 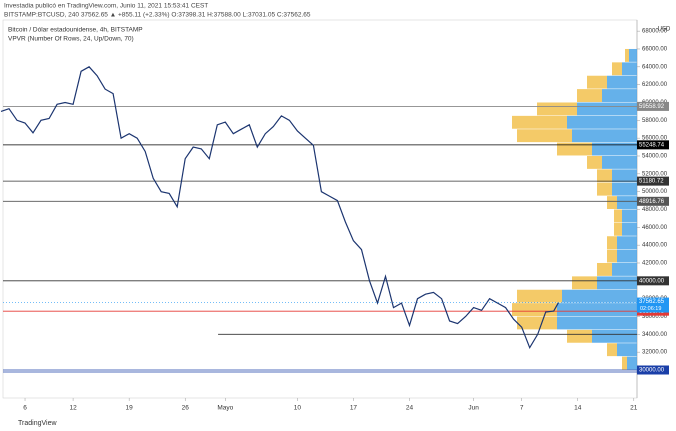 I want to click on y-tick-label: 36000.00, so click(x=655, y=317).